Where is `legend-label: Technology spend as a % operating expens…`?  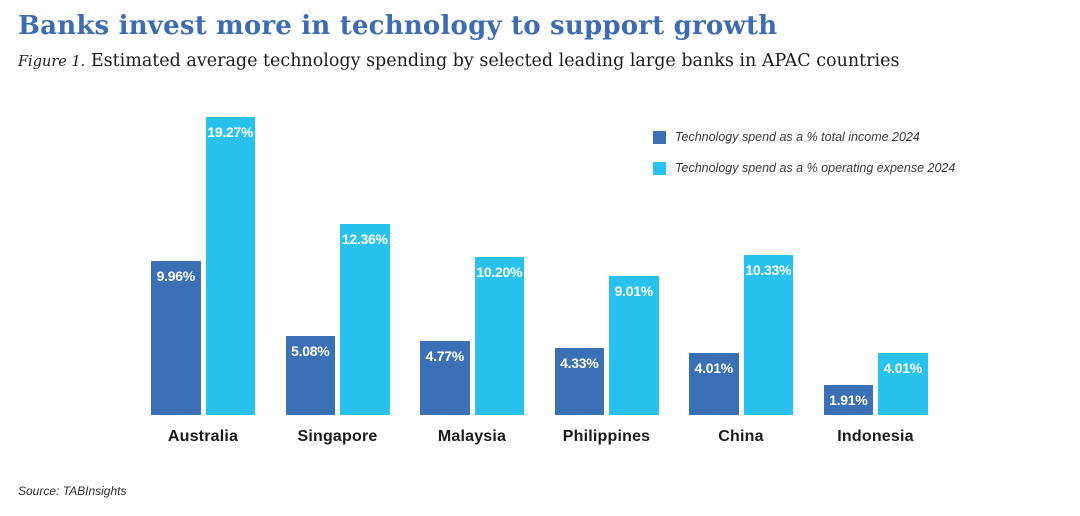 legend-label: Technology spend as a % operating expens… is located at coordinates (815, 168).